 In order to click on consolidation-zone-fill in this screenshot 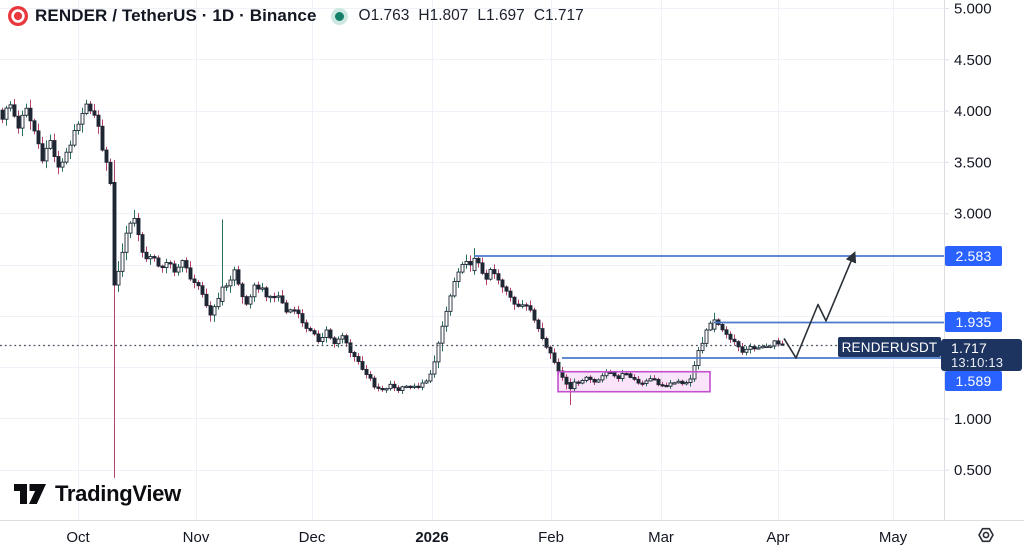, I will do `click(634, 381)`.